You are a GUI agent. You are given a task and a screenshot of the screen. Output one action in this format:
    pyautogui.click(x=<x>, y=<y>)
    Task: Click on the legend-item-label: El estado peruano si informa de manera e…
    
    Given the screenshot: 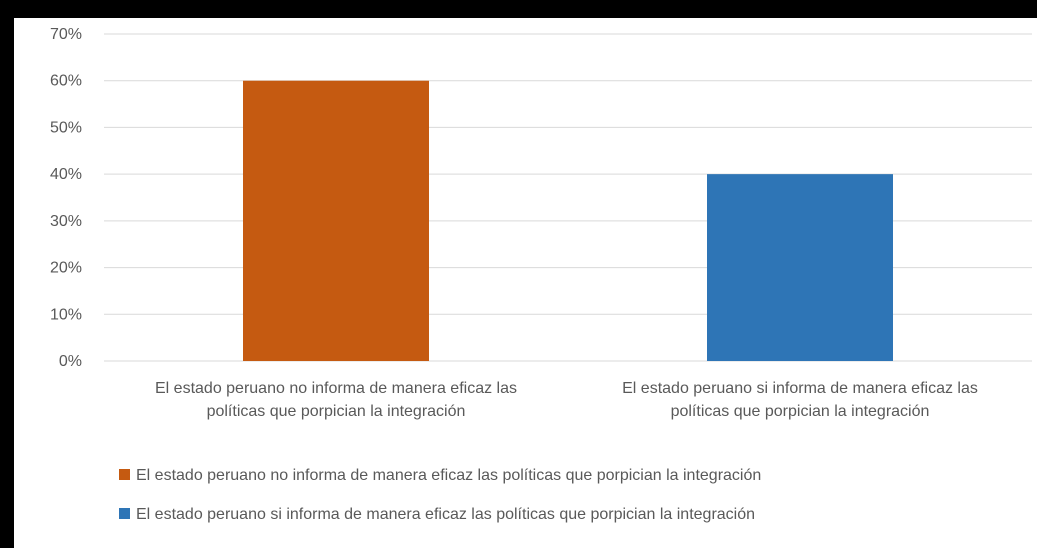 What is the action you would take?
    pyautogui.click(x=445, y=514)
    